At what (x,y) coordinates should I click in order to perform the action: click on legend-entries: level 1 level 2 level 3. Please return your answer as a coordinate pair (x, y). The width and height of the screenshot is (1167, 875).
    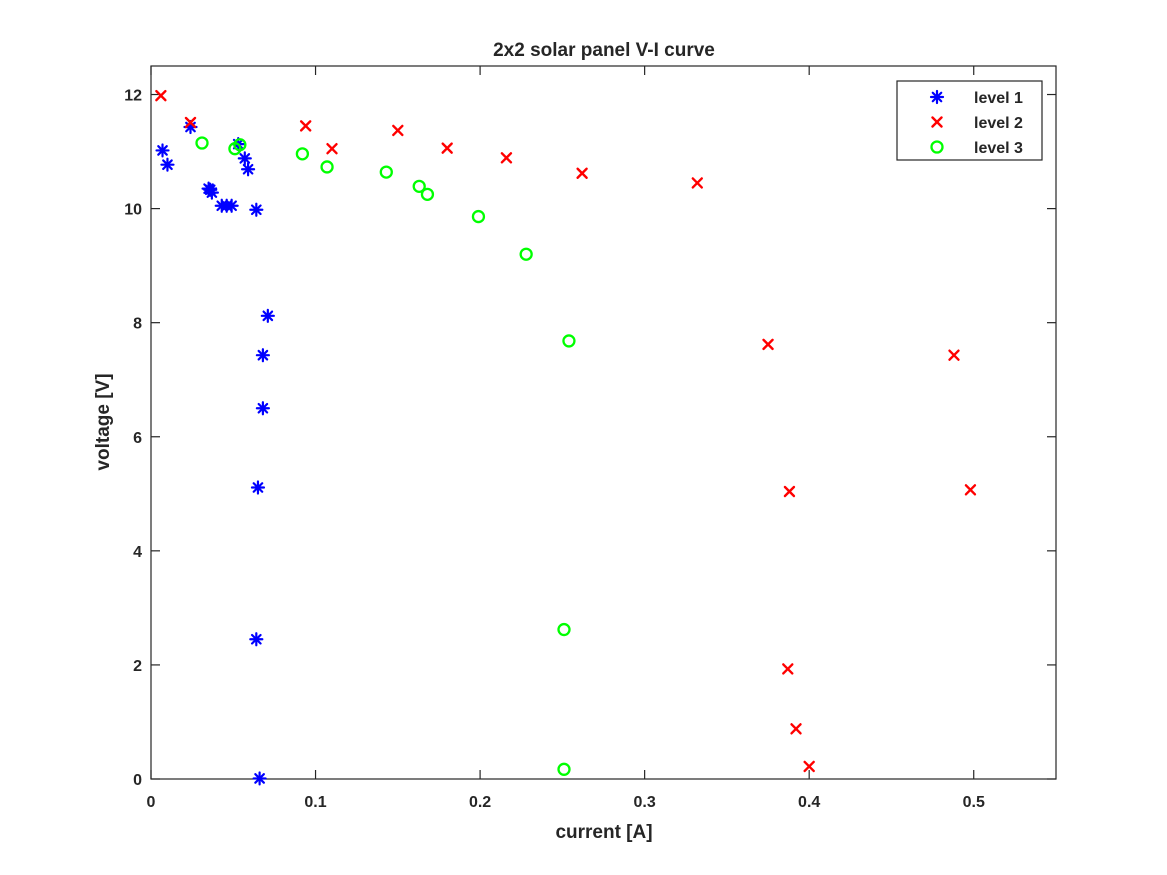
    Looking at the image, I should click on (976, 123).